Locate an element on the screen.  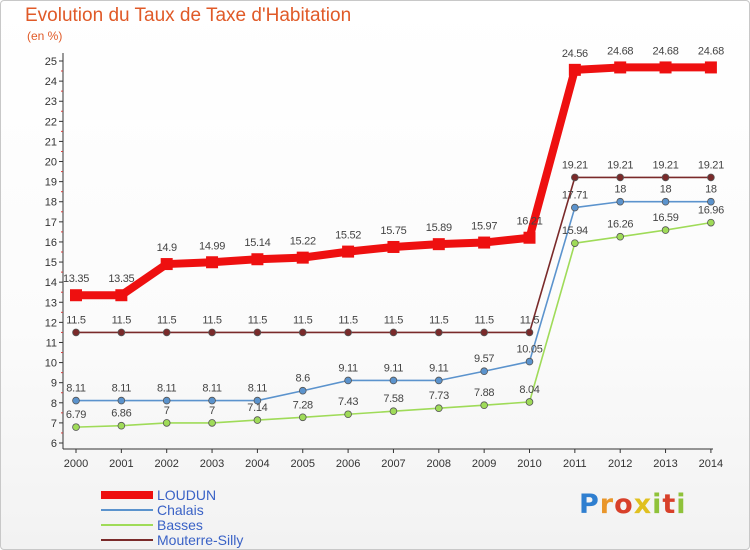
data-label: 15.52 is located at coordinates (348, 236).